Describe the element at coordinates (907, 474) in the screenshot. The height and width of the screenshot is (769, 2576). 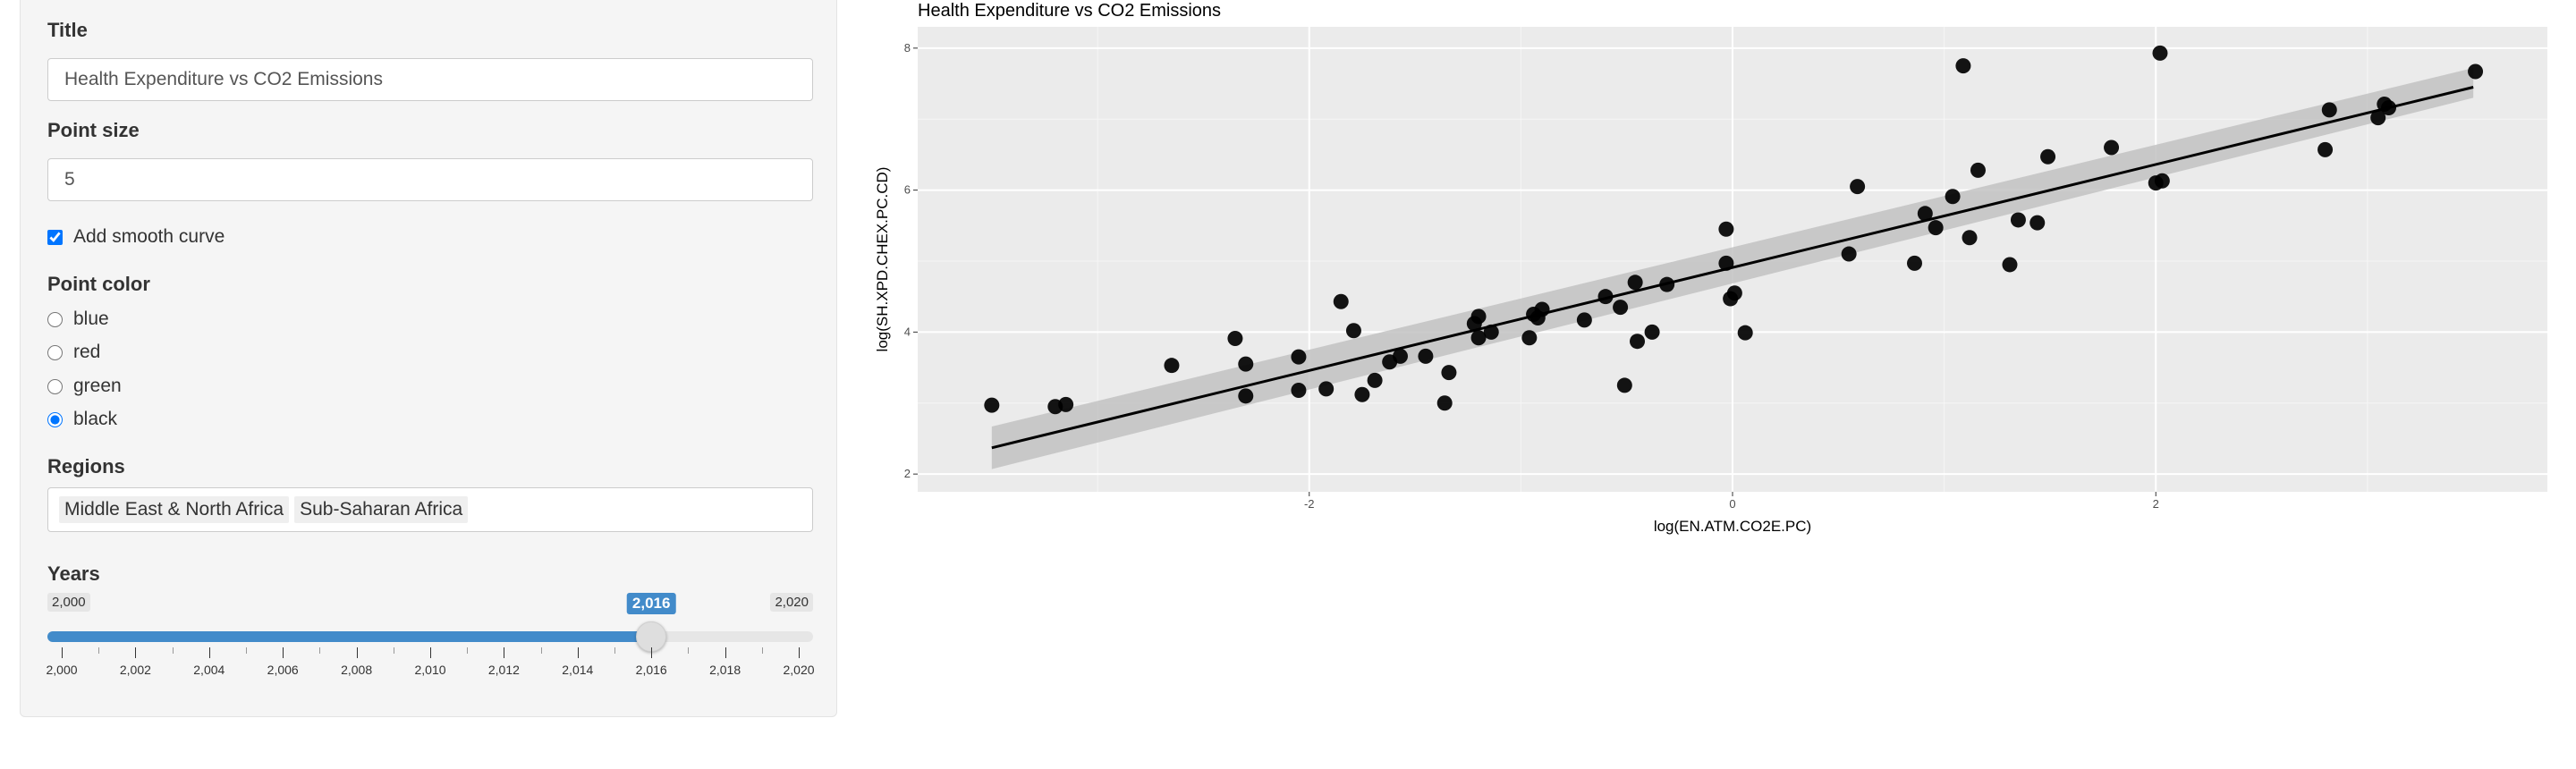
I see `y-tick-label: 2` at that location.